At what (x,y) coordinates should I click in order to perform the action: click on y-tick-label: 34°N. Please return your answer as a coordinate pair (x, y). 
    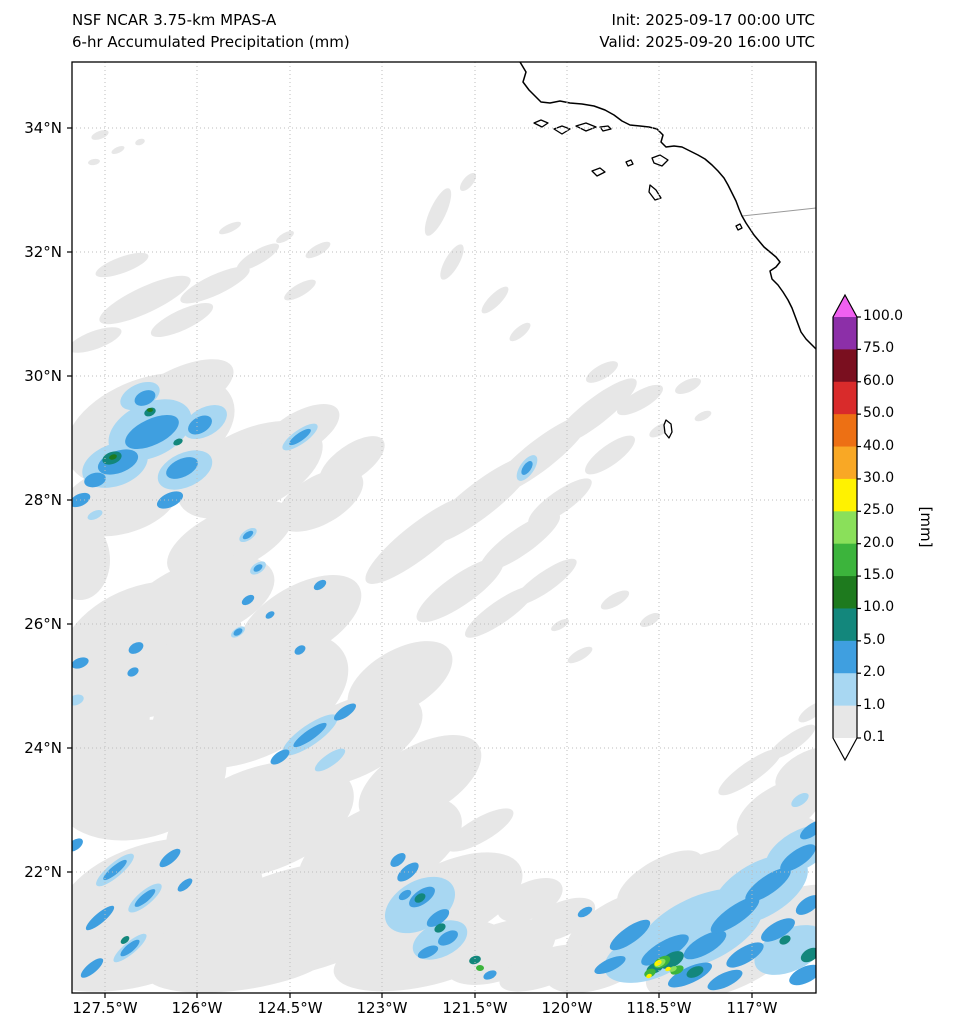
    Looking at the image, I should click on (43, 128).